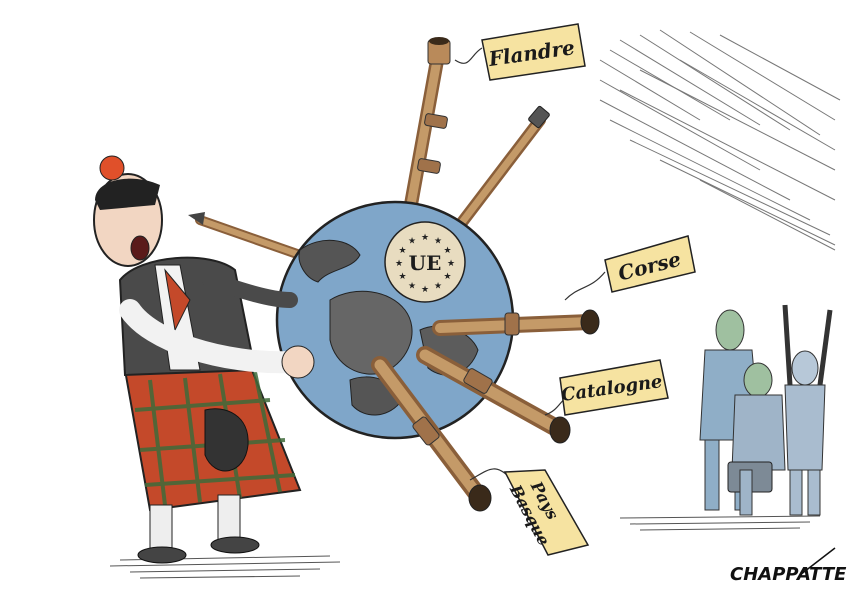 The image size is (850, 600). What do you see at coordinates (529, 512) in the screenshot?
I see `tag-pays-basque: Pays Basque` at bounding box center [529, 512].